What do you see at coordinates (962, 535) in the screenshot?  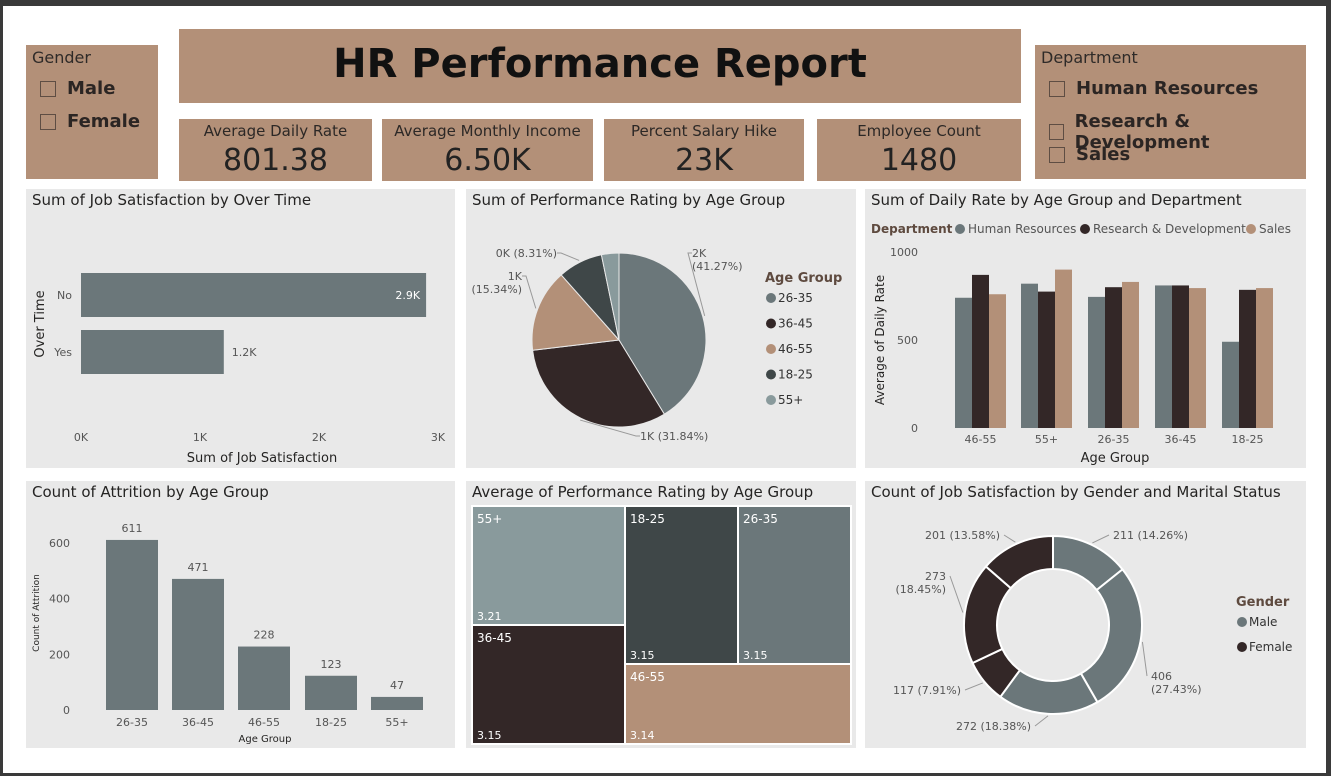 I see `slice-label: 201 (13.58%)` at bounding box center [962, 535].